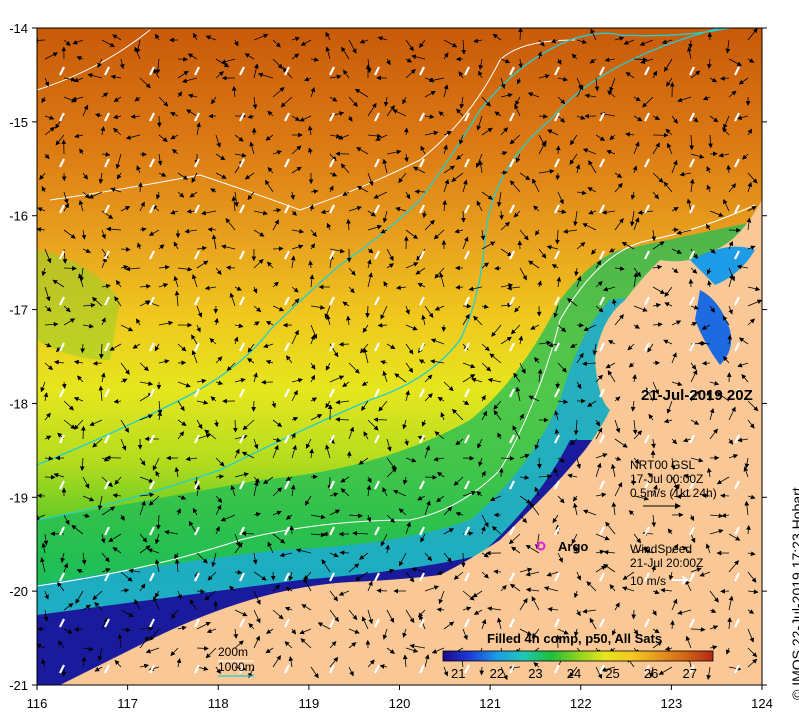 This screenshot has width=799, height=728. I want to click on contour-legend-200m-label: 200m, so click(233, 652).